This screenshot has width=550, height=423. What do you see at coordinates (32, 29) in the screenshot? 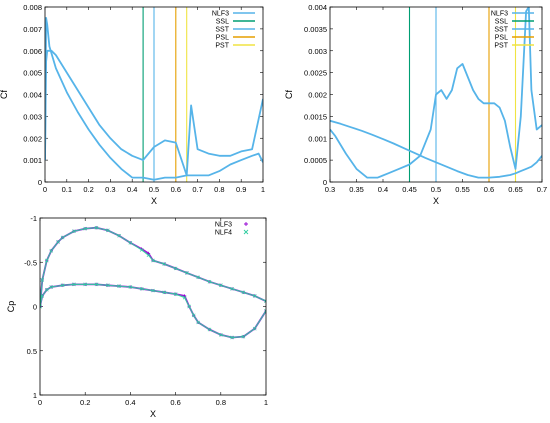
I see `y-tick-label: 0.007` at bounding box center [32, 29].